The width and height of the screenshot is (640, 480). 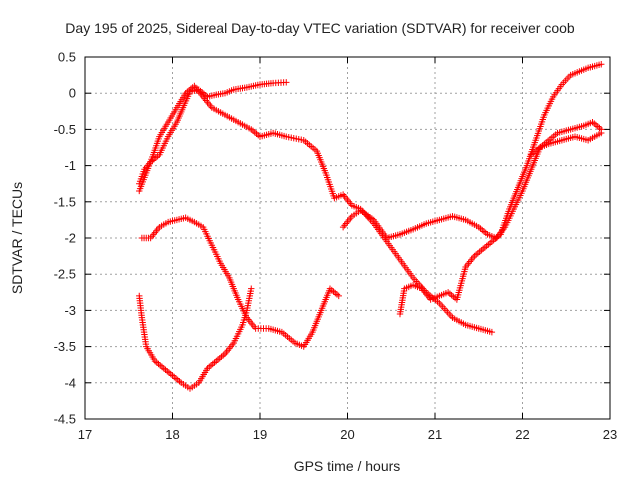 I want to click on y-tick-label: -1.5, so click(x=65, y=201).